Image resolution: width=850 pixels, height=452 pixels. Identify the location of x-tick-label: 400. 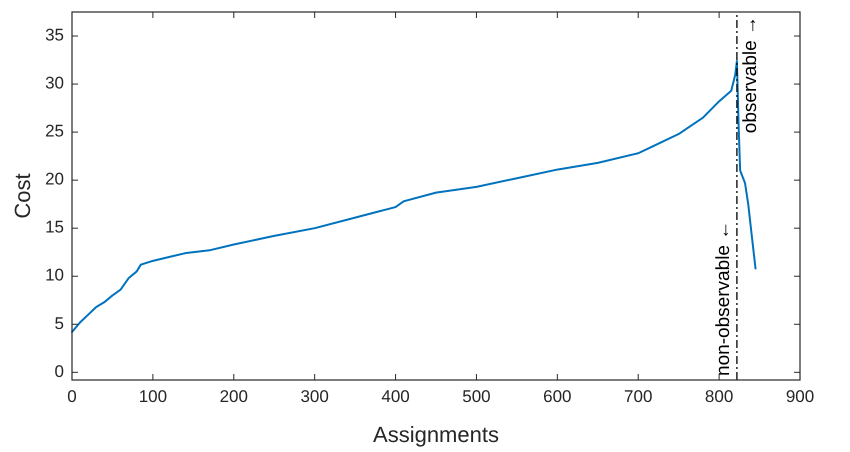
(395, 396).